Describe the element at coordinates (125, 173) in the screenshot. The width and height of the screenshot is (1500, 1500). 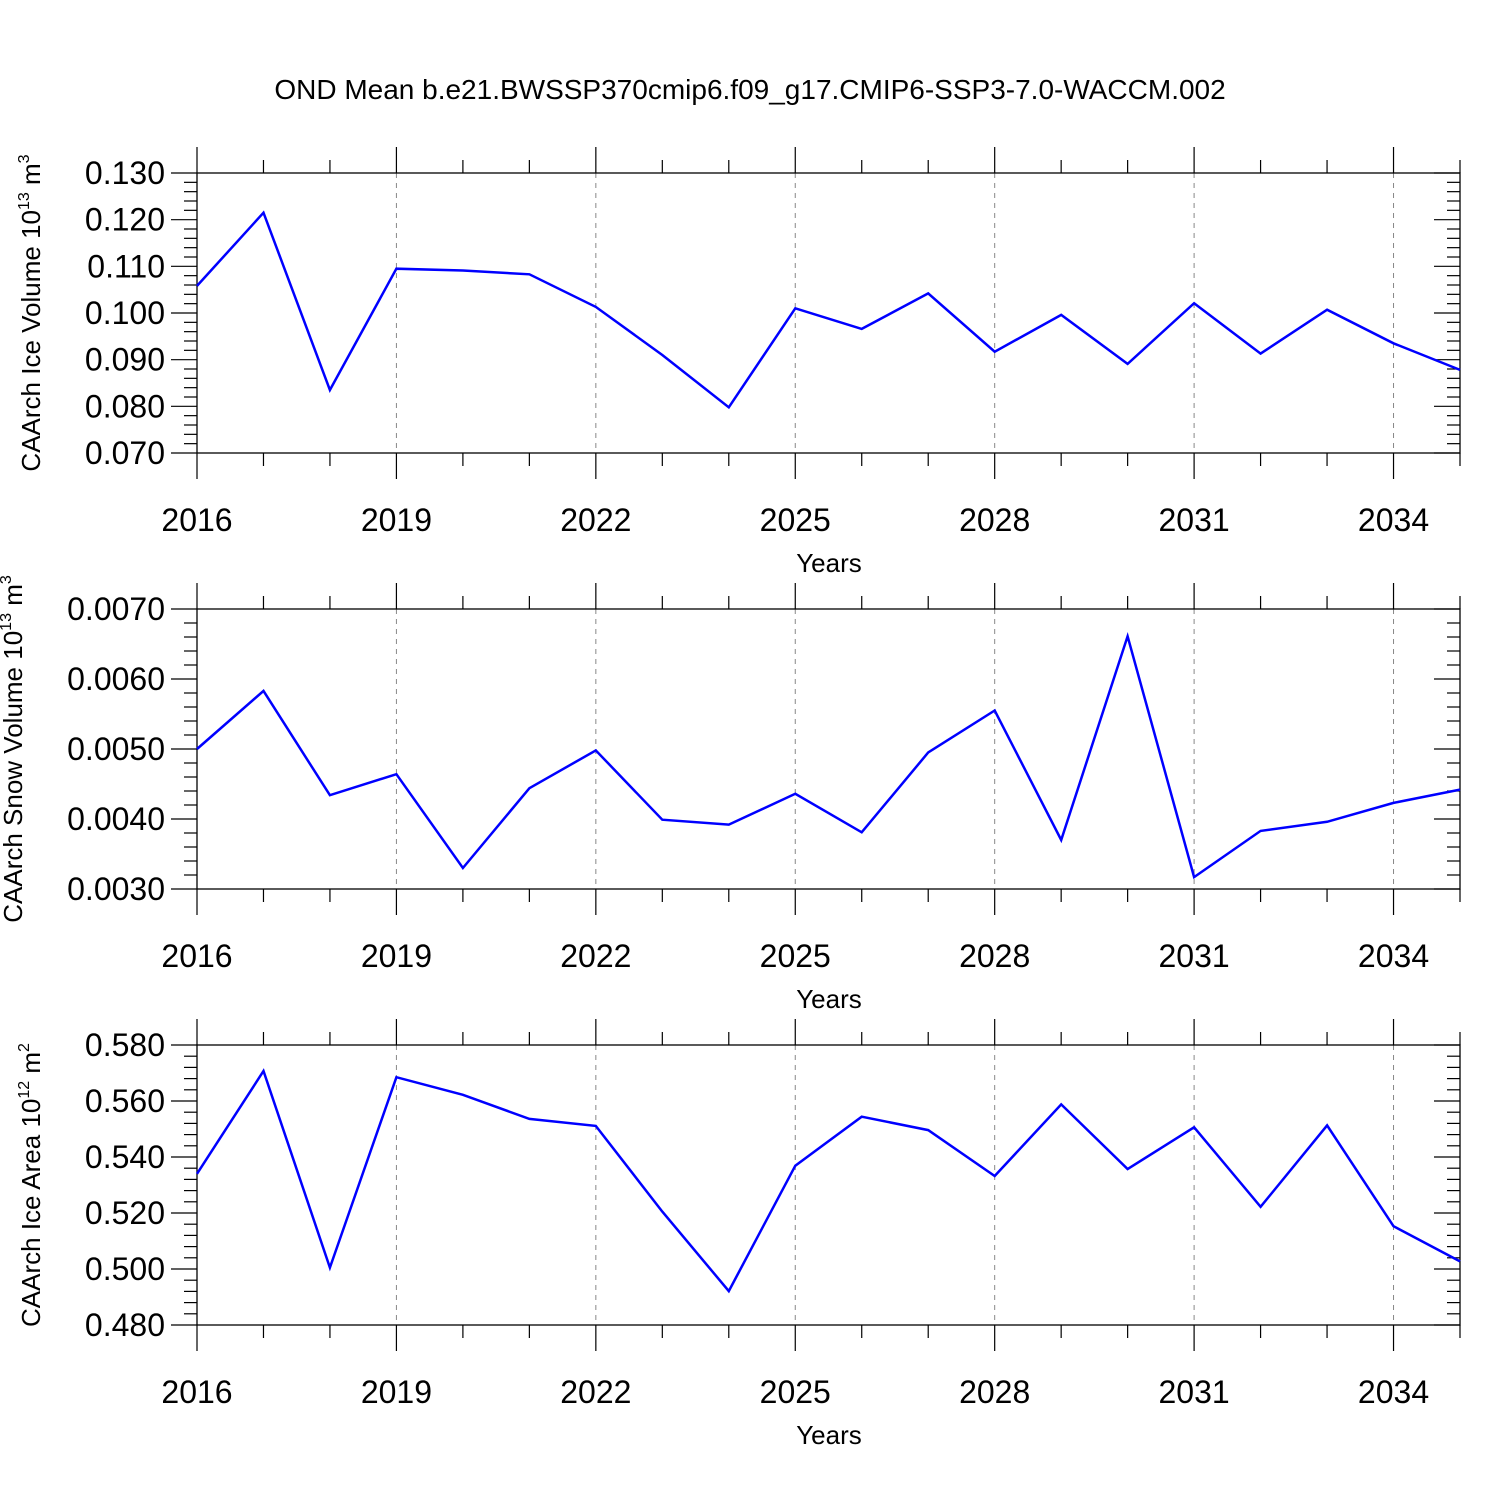
I see `y-tick-label: 0.130` at that location.